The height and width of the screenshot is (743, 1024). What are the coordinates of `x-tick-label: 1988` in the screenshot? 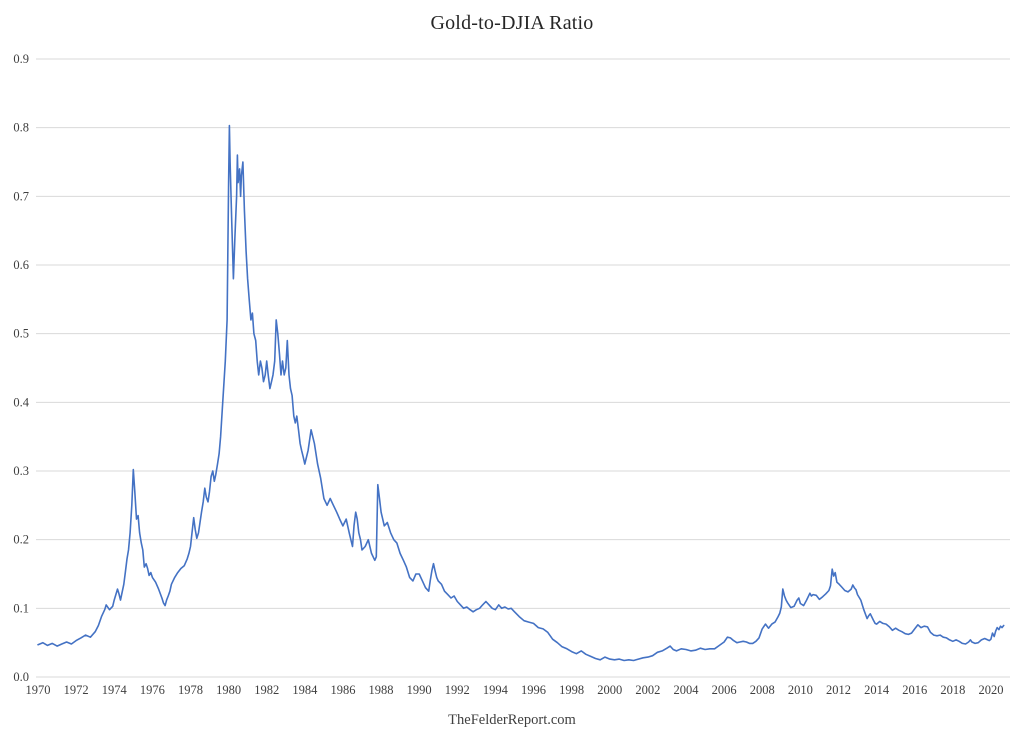 It's located at (381, 690).